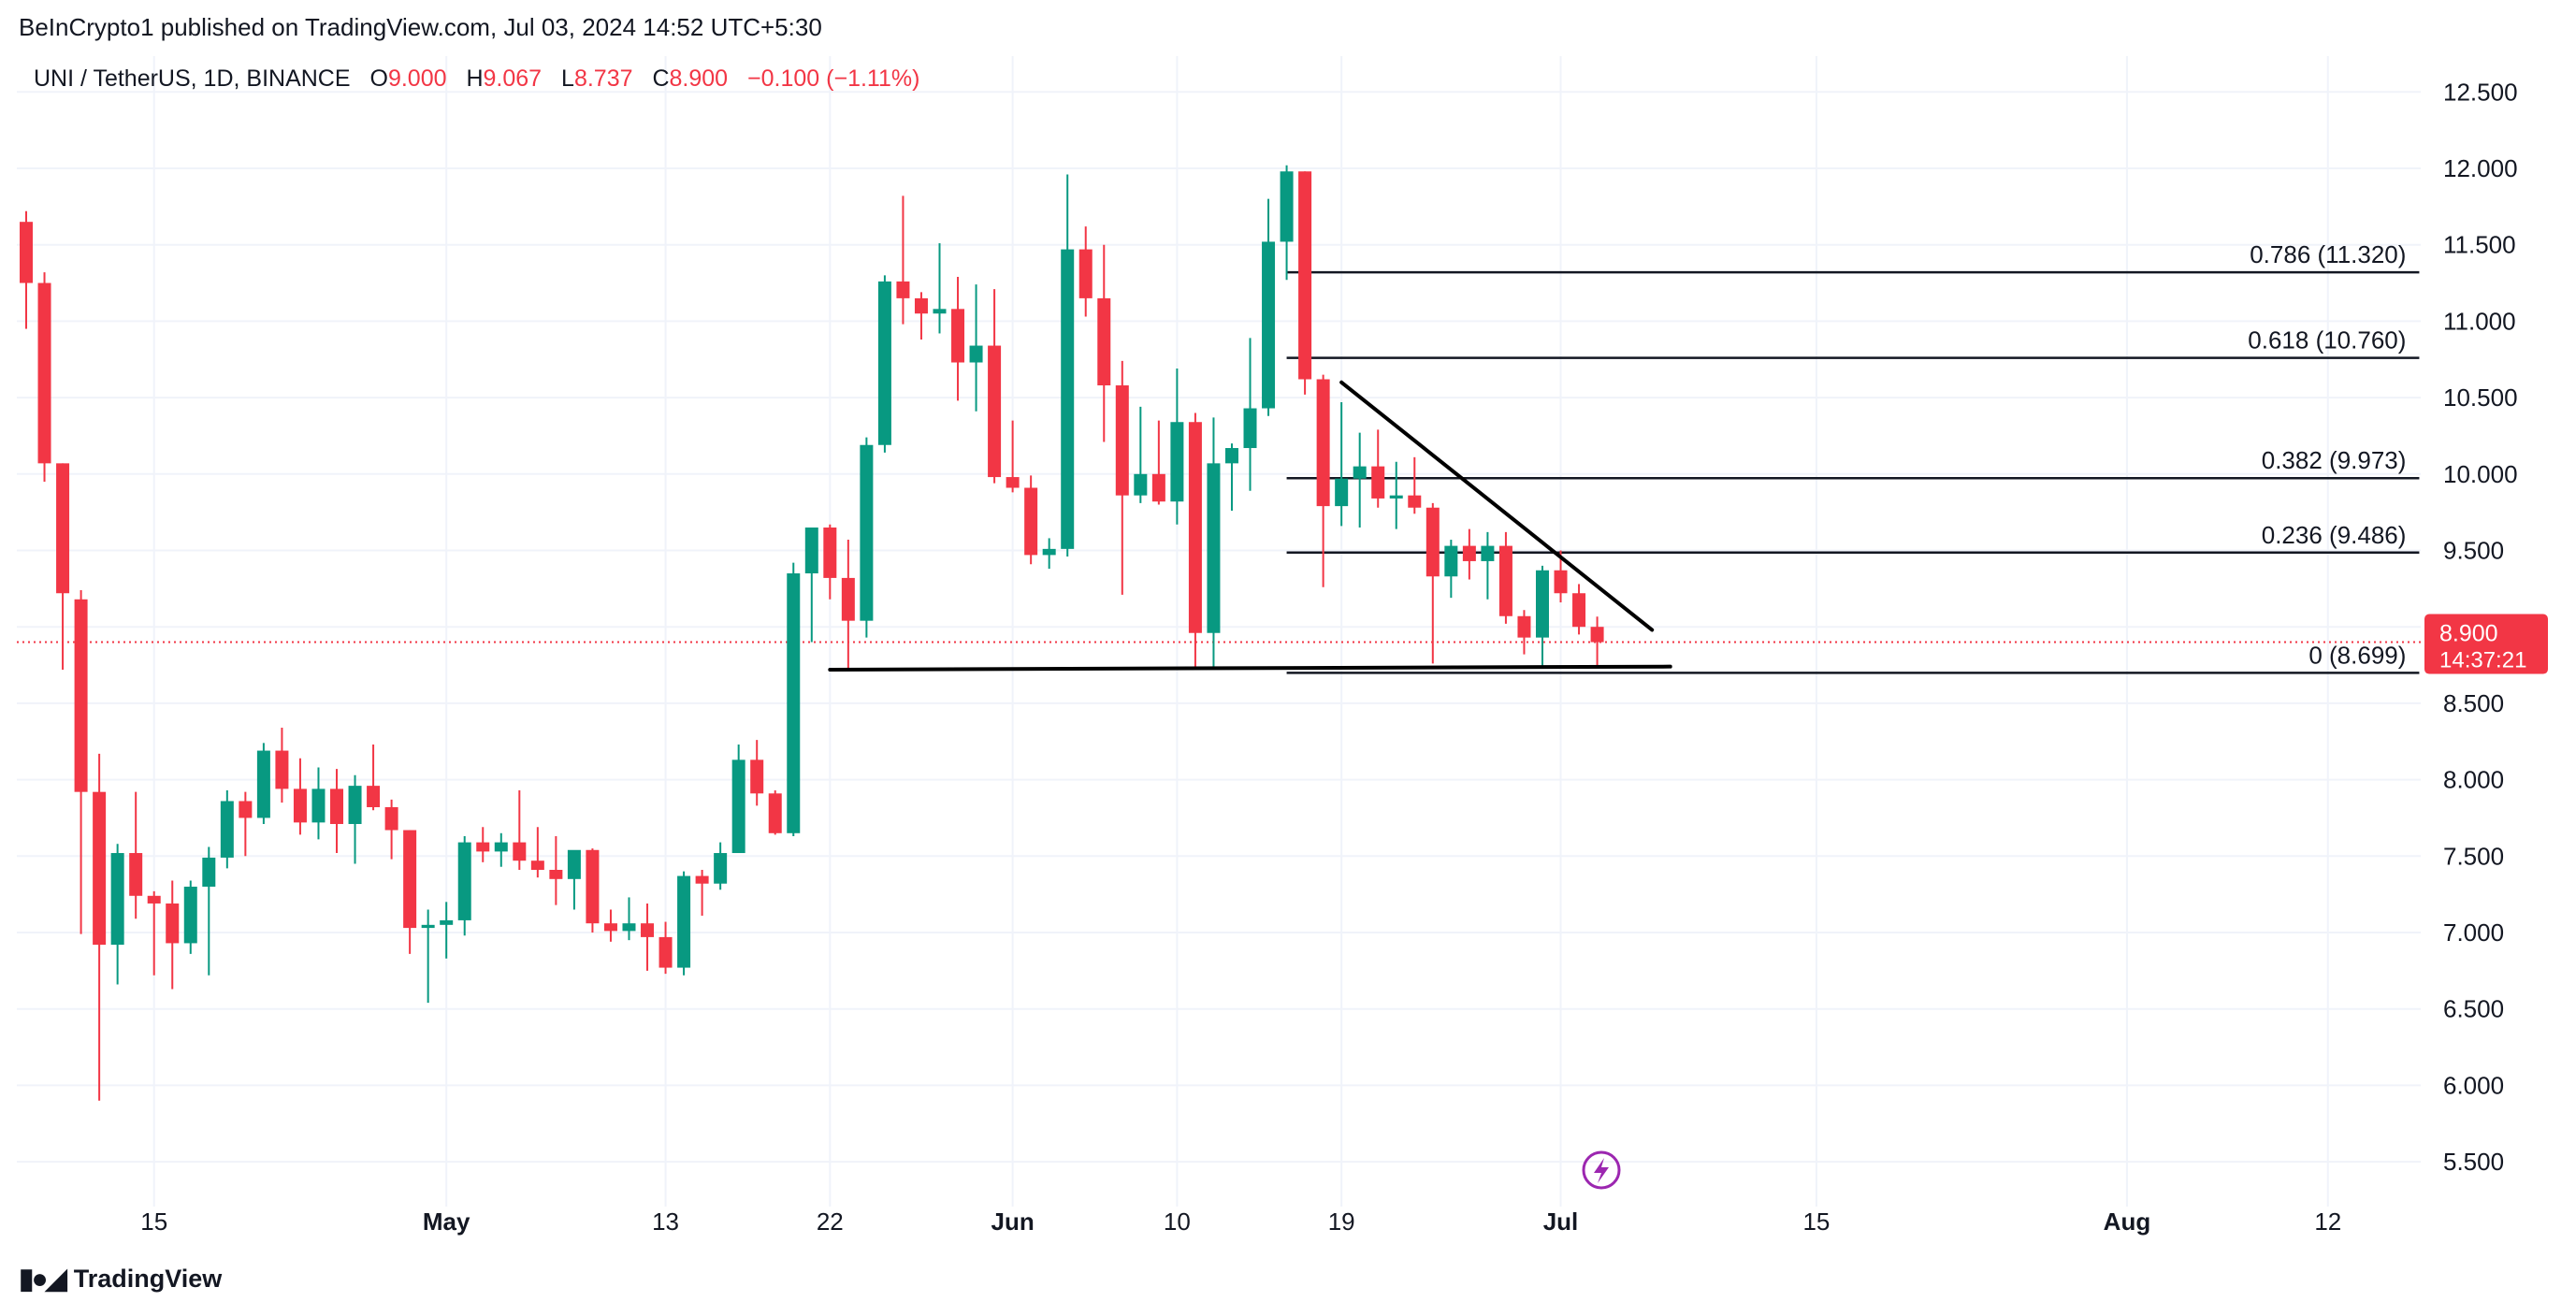  I want to click on open-value: 9.000, so click(417, 78).